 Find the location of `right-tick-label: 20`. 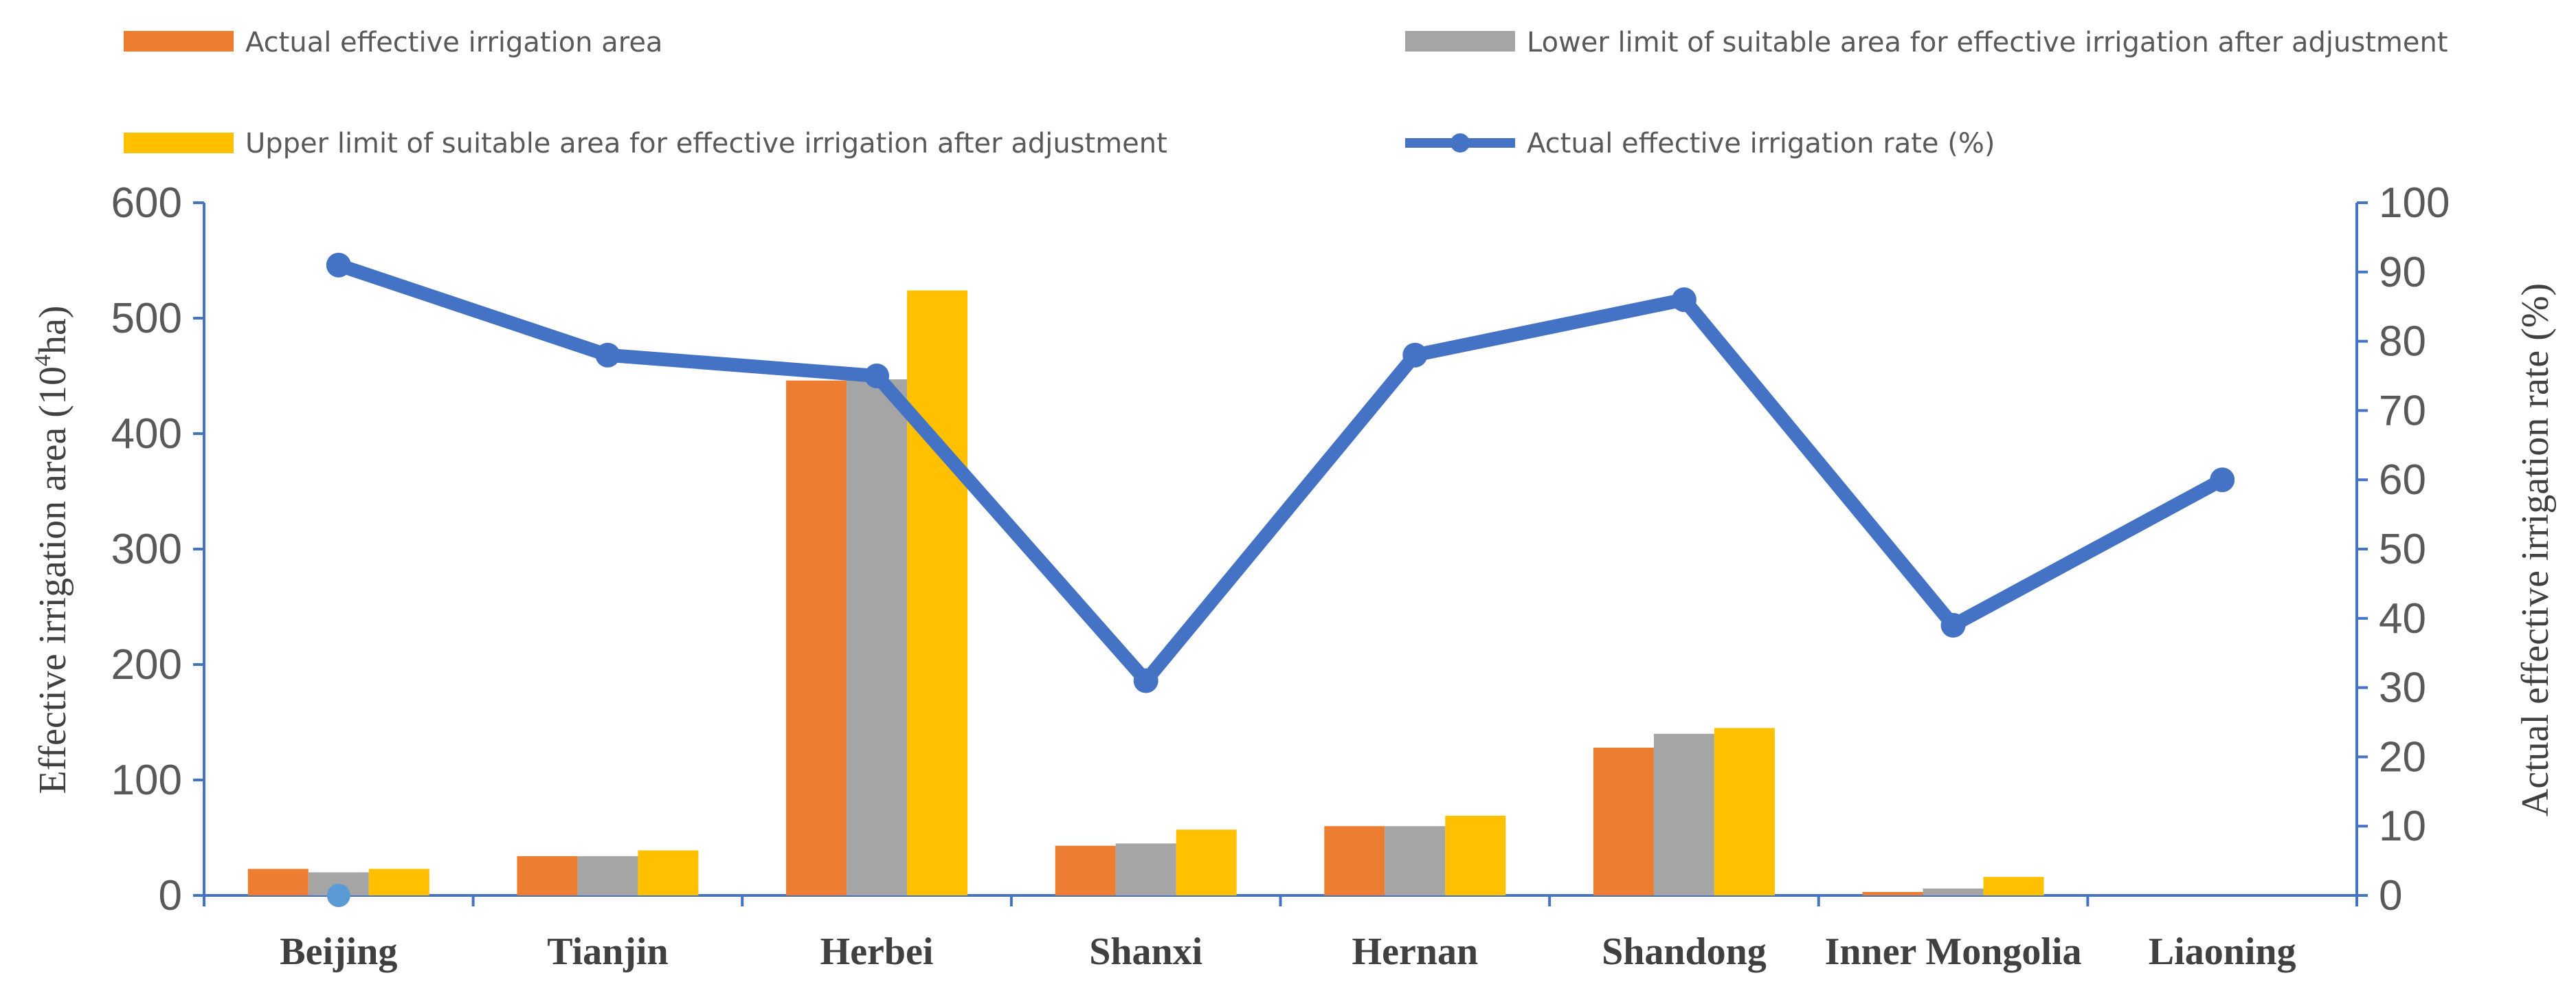

right-tick-label: 20 is located at coordinates (2402, 757).